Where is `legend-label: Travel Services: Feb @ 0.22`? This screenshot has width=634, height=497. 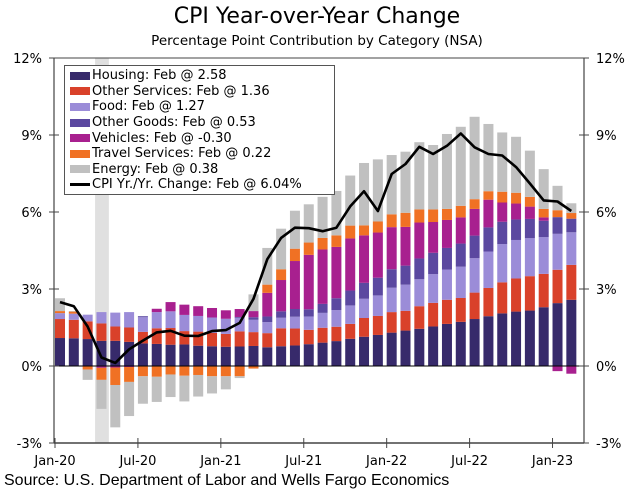
legend-label: Travel Services: Feb @ 0.22 is located at coordinates (182, 154).